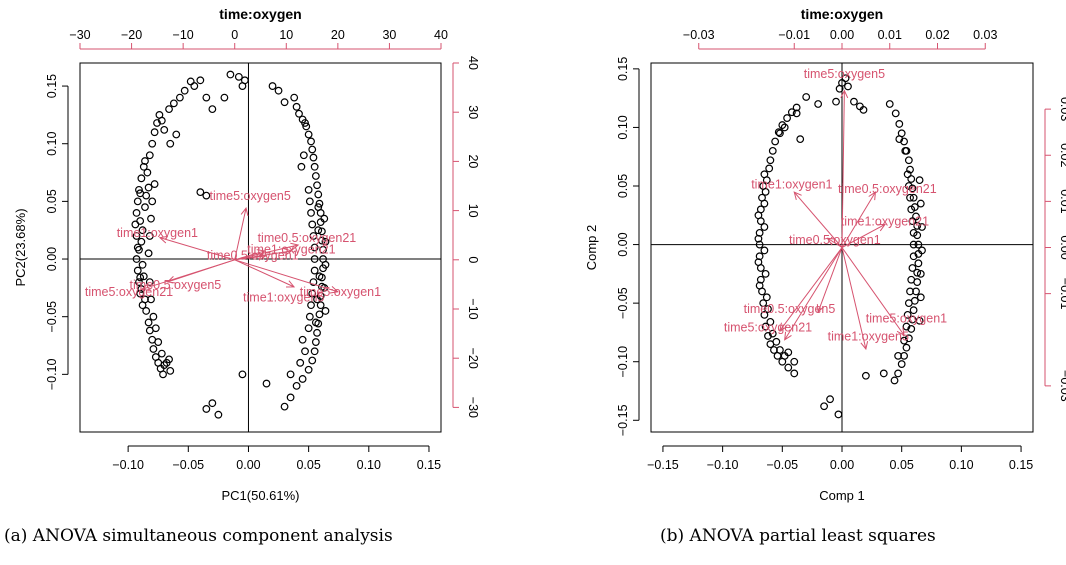 The image size is (1066, 565). Describe the element at coordinates (20, 247) in the screenshot. I see `y-axis-label: PC2(23.68%)` at that location.